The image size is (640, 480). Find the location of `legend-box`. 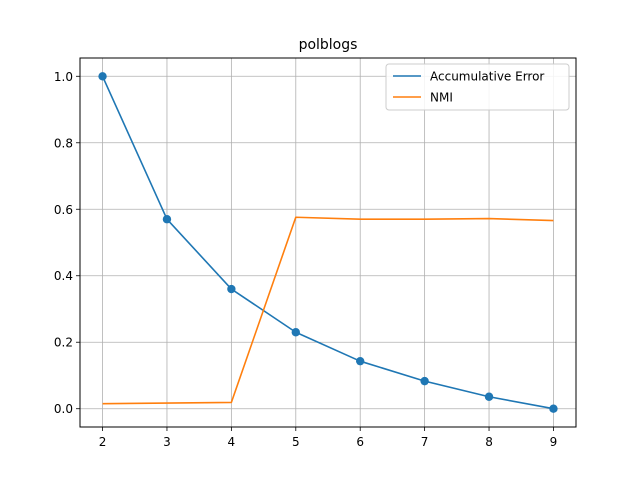

legend-box is located at coordinates (477, 87).